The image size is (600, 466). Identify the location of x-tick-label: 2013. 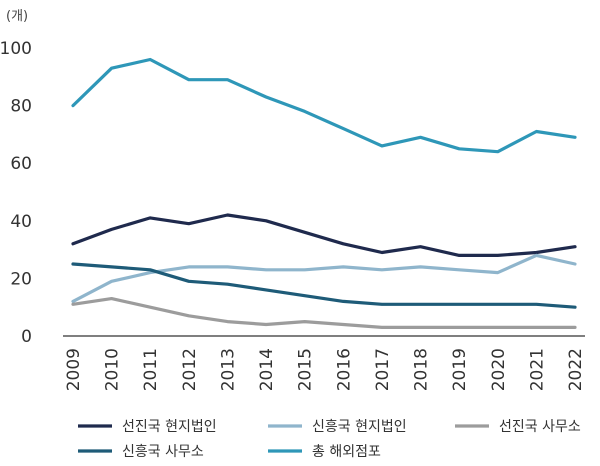
(228, 369).